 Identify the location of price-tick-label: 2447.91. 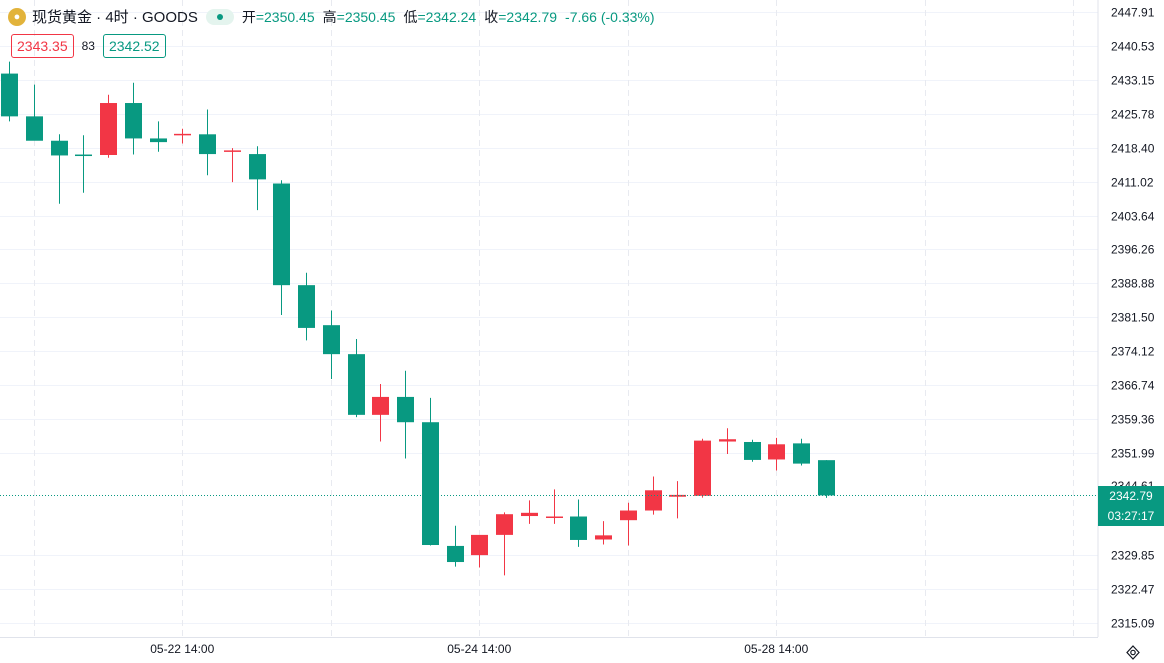
(1133, 13).